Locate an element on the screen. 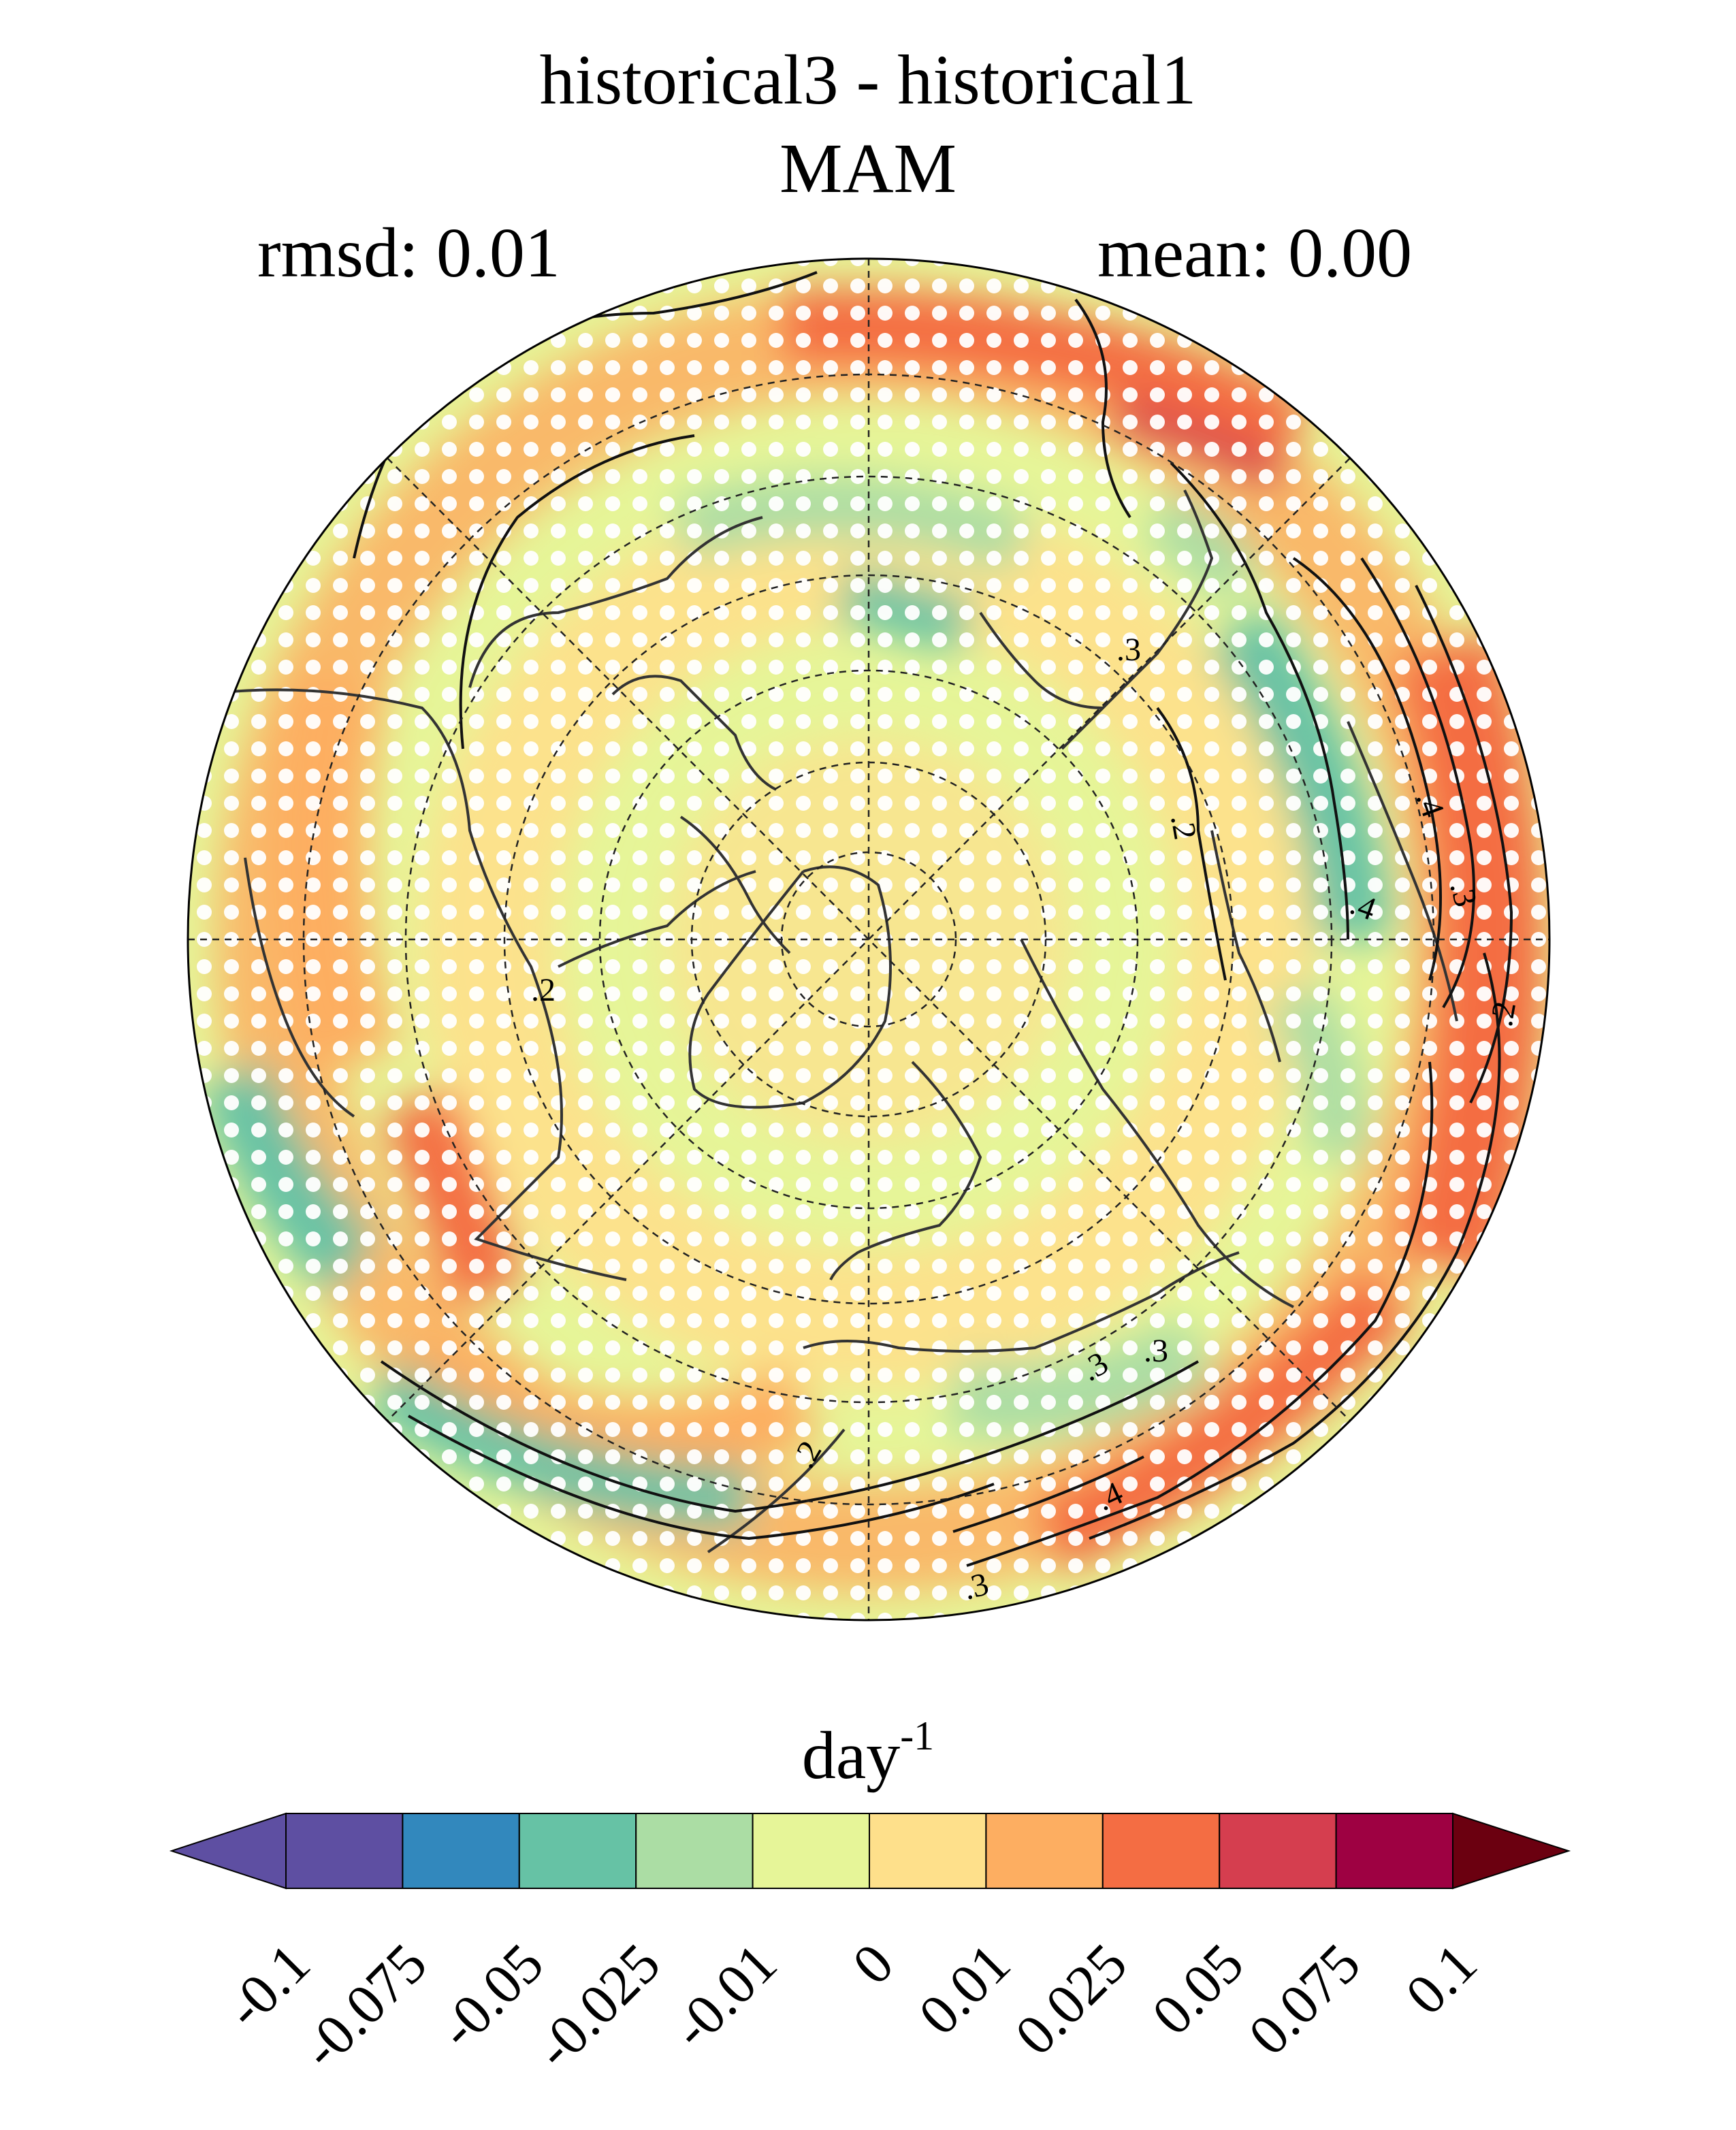 This screenshot has width=1736, height=2130. colorbar-unit: day-1 is located at coordinates (868, 1753).